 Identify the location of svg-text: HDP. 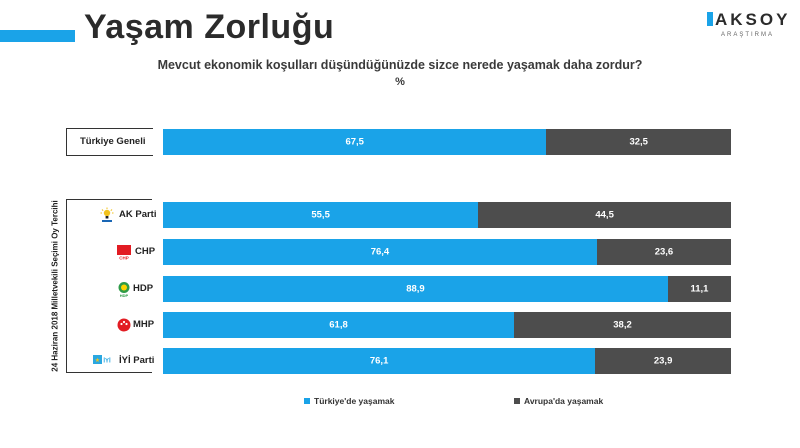
(124, 295).